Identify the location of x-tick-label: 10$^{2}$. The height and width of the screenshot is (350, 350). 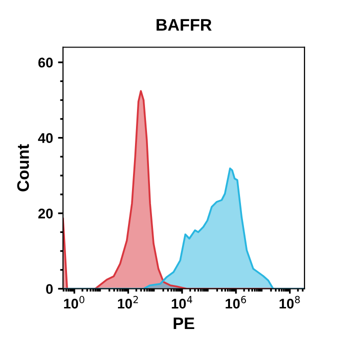
(128, 302).